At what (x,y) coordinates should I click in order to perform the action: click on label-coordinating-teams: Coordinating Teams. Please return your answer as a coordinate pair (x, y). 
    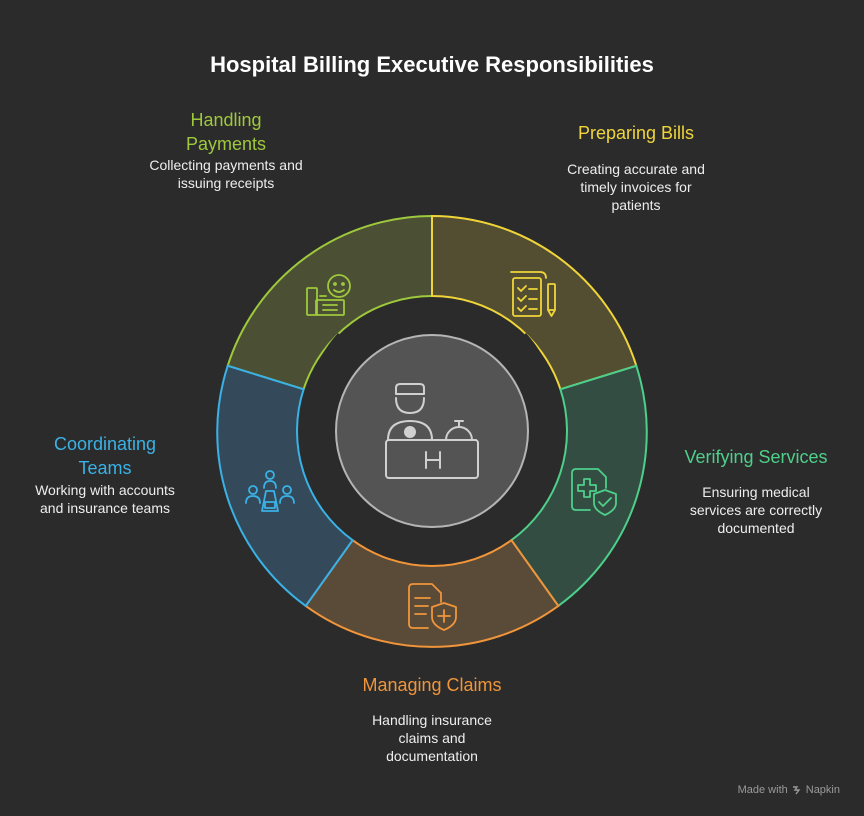
    Looking at the image, I should click on (105, 456).